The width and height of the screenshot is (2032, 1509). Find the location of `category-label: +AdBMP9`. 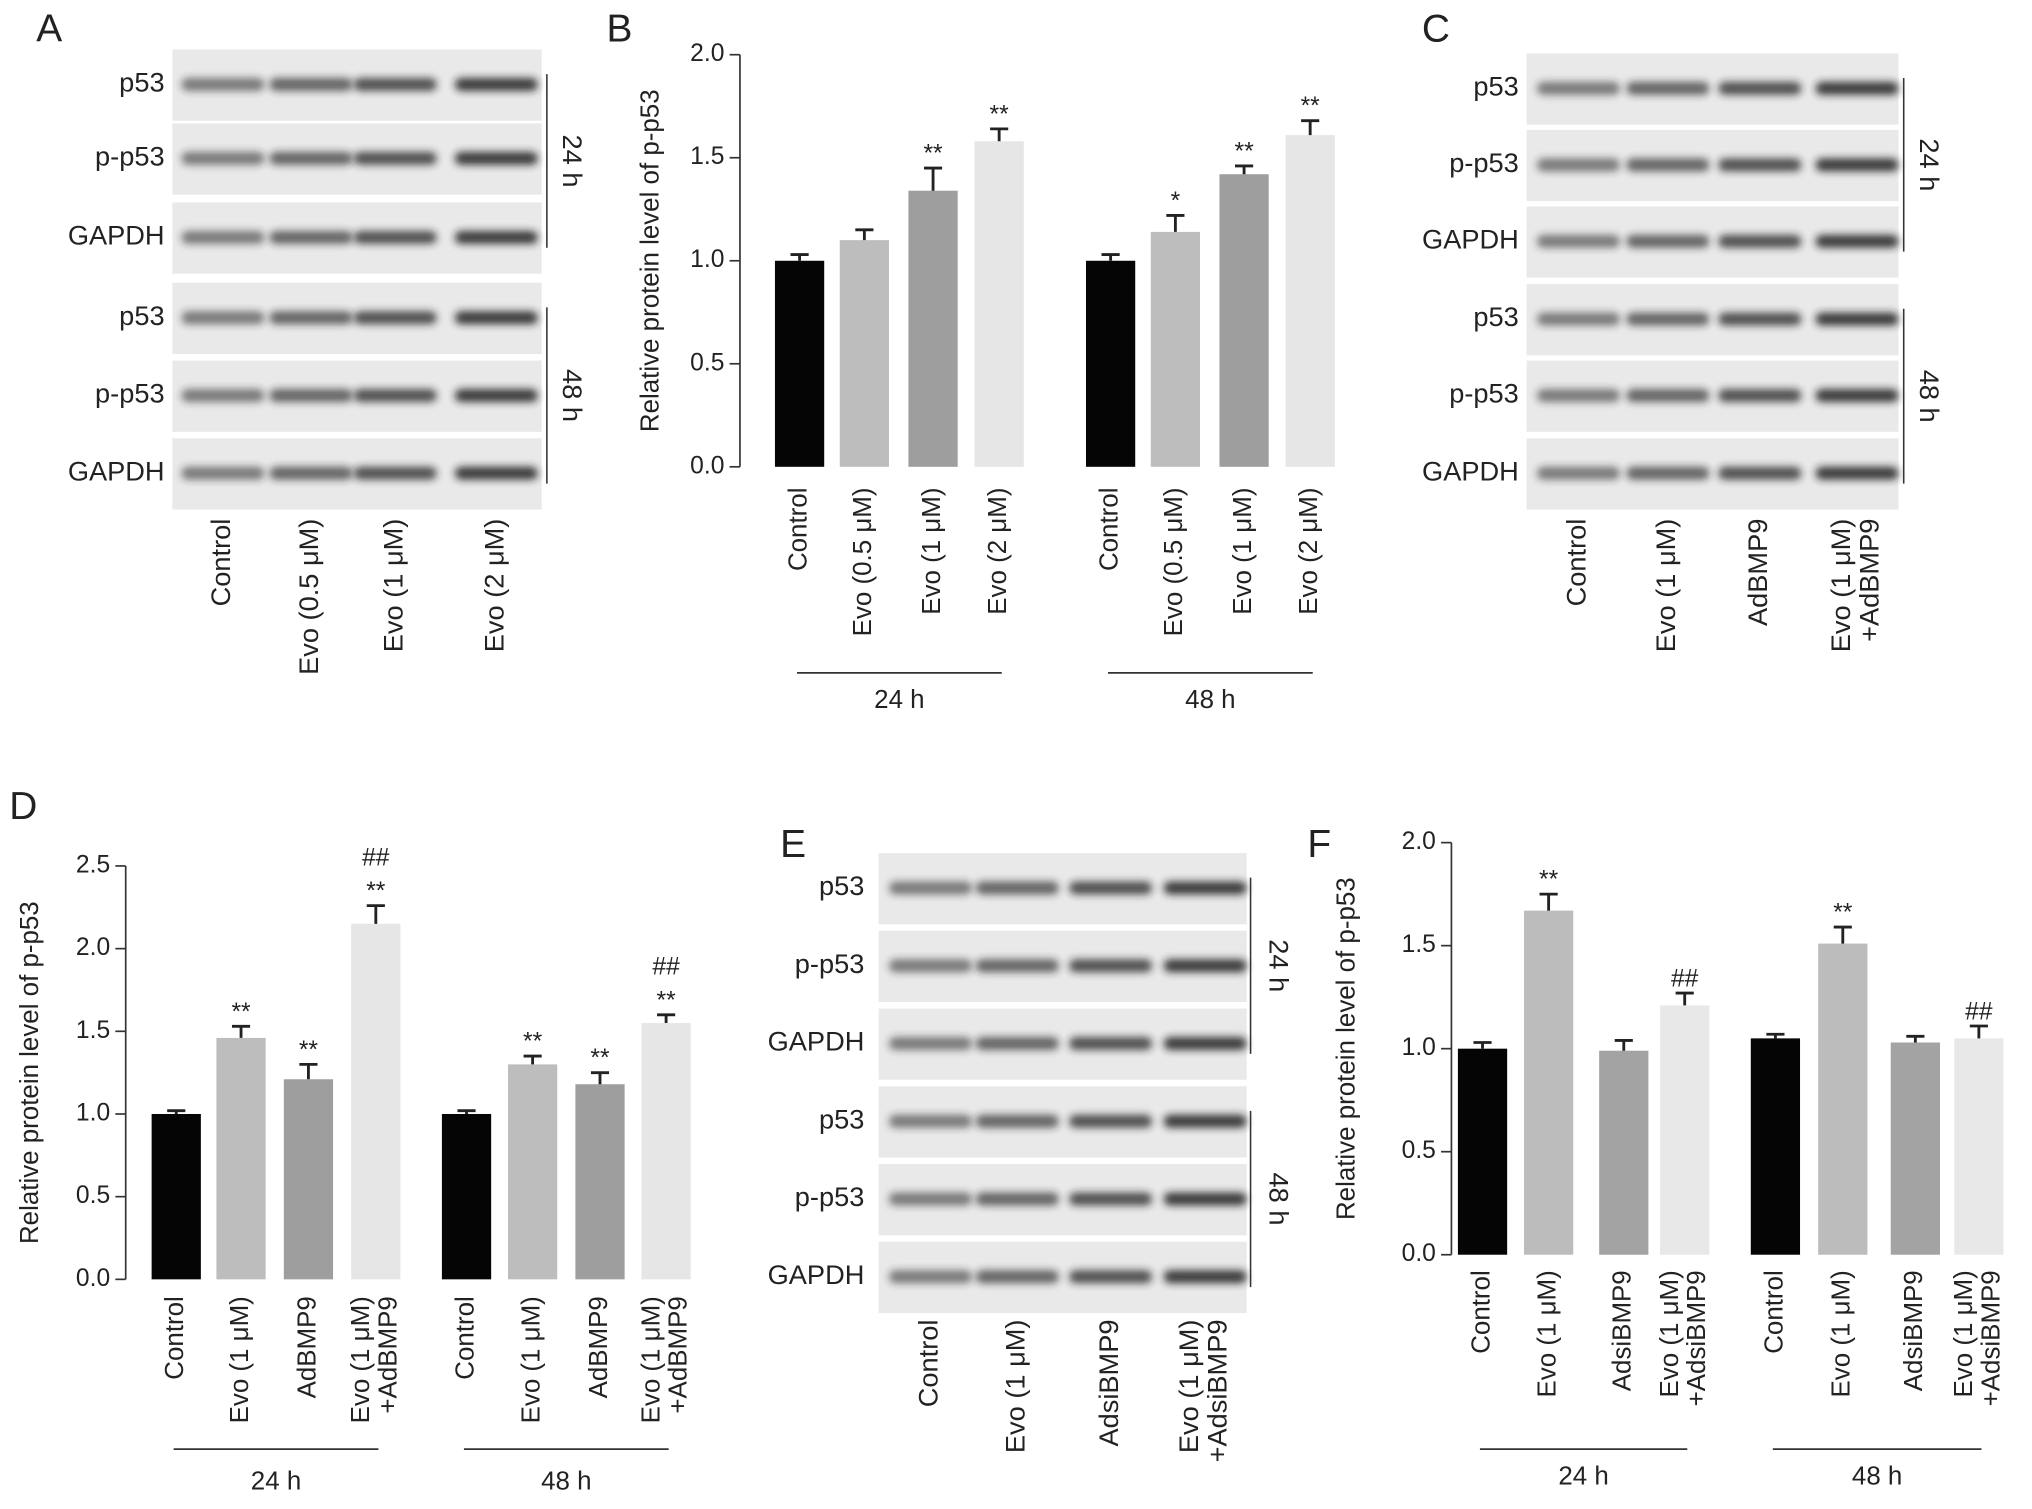

category-label: +AdBMP9 is located at coordinates (1869, 580).